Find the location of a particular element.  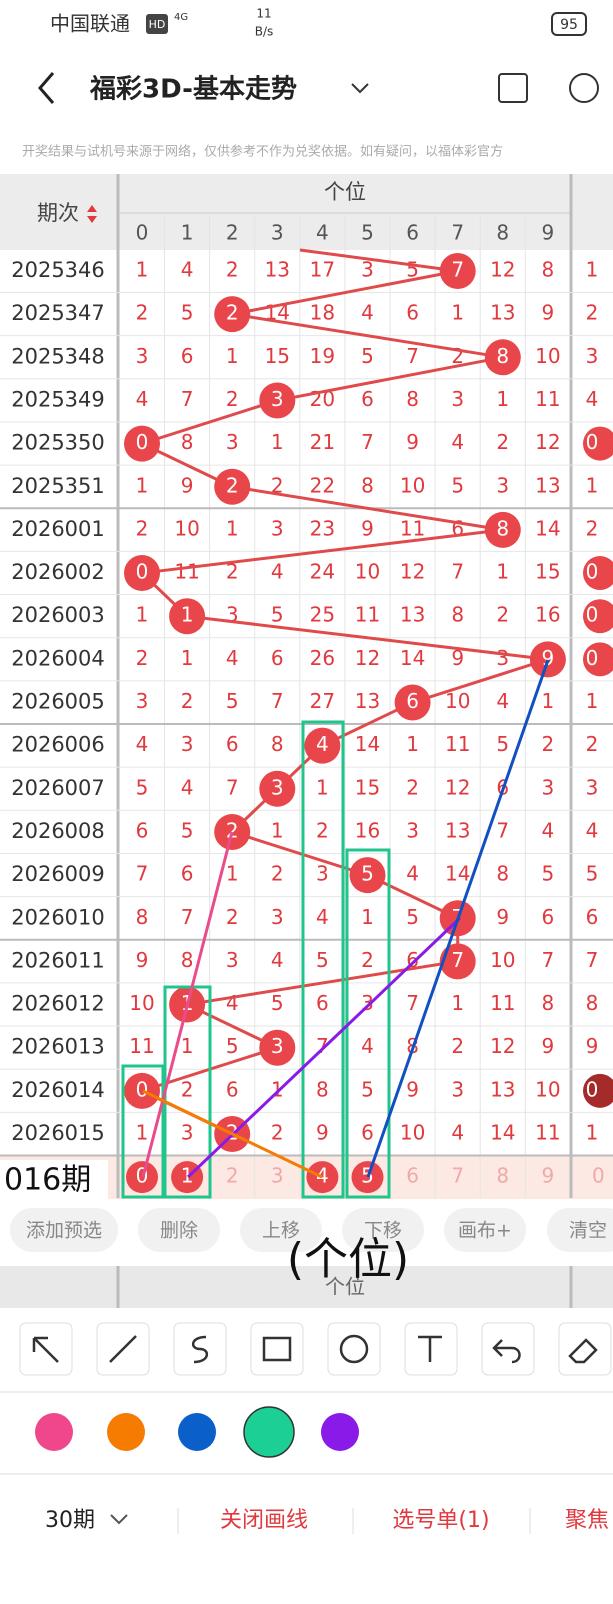

color-pink is located at coordinates (54, 1432).